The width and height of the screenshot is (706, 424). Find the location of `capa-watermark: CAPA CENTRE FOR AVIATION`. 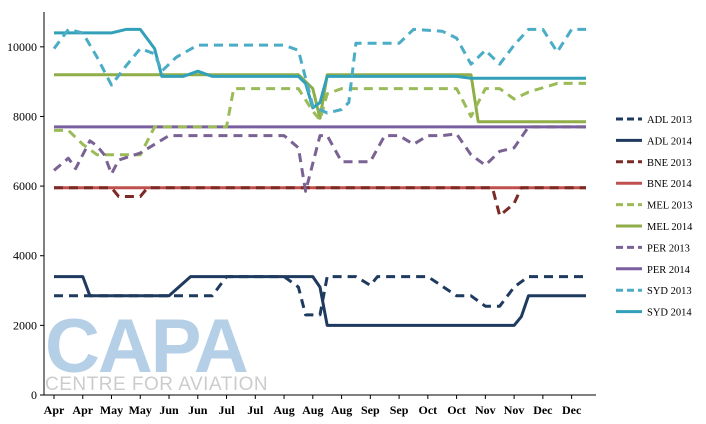

capa-watermark: CAPA CENTRE FOR AVIATION is located at coordinates (156, 349).